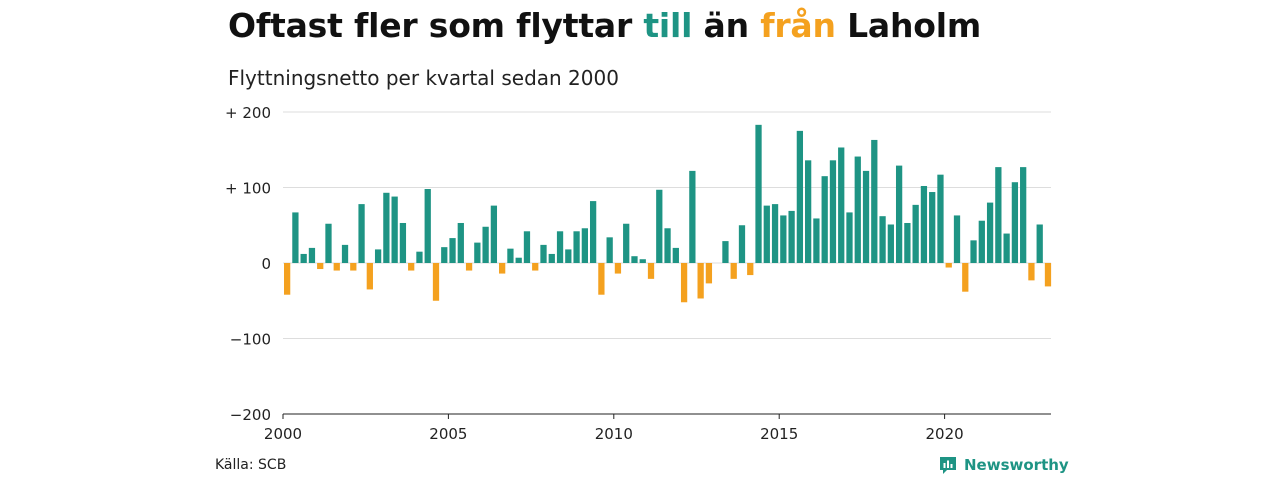 The image size is (1280, 480). What do you see at coordinates (945, 434) in the screenshot?
I see `x-tick-label: 2020` at bounding box center [945, 434].